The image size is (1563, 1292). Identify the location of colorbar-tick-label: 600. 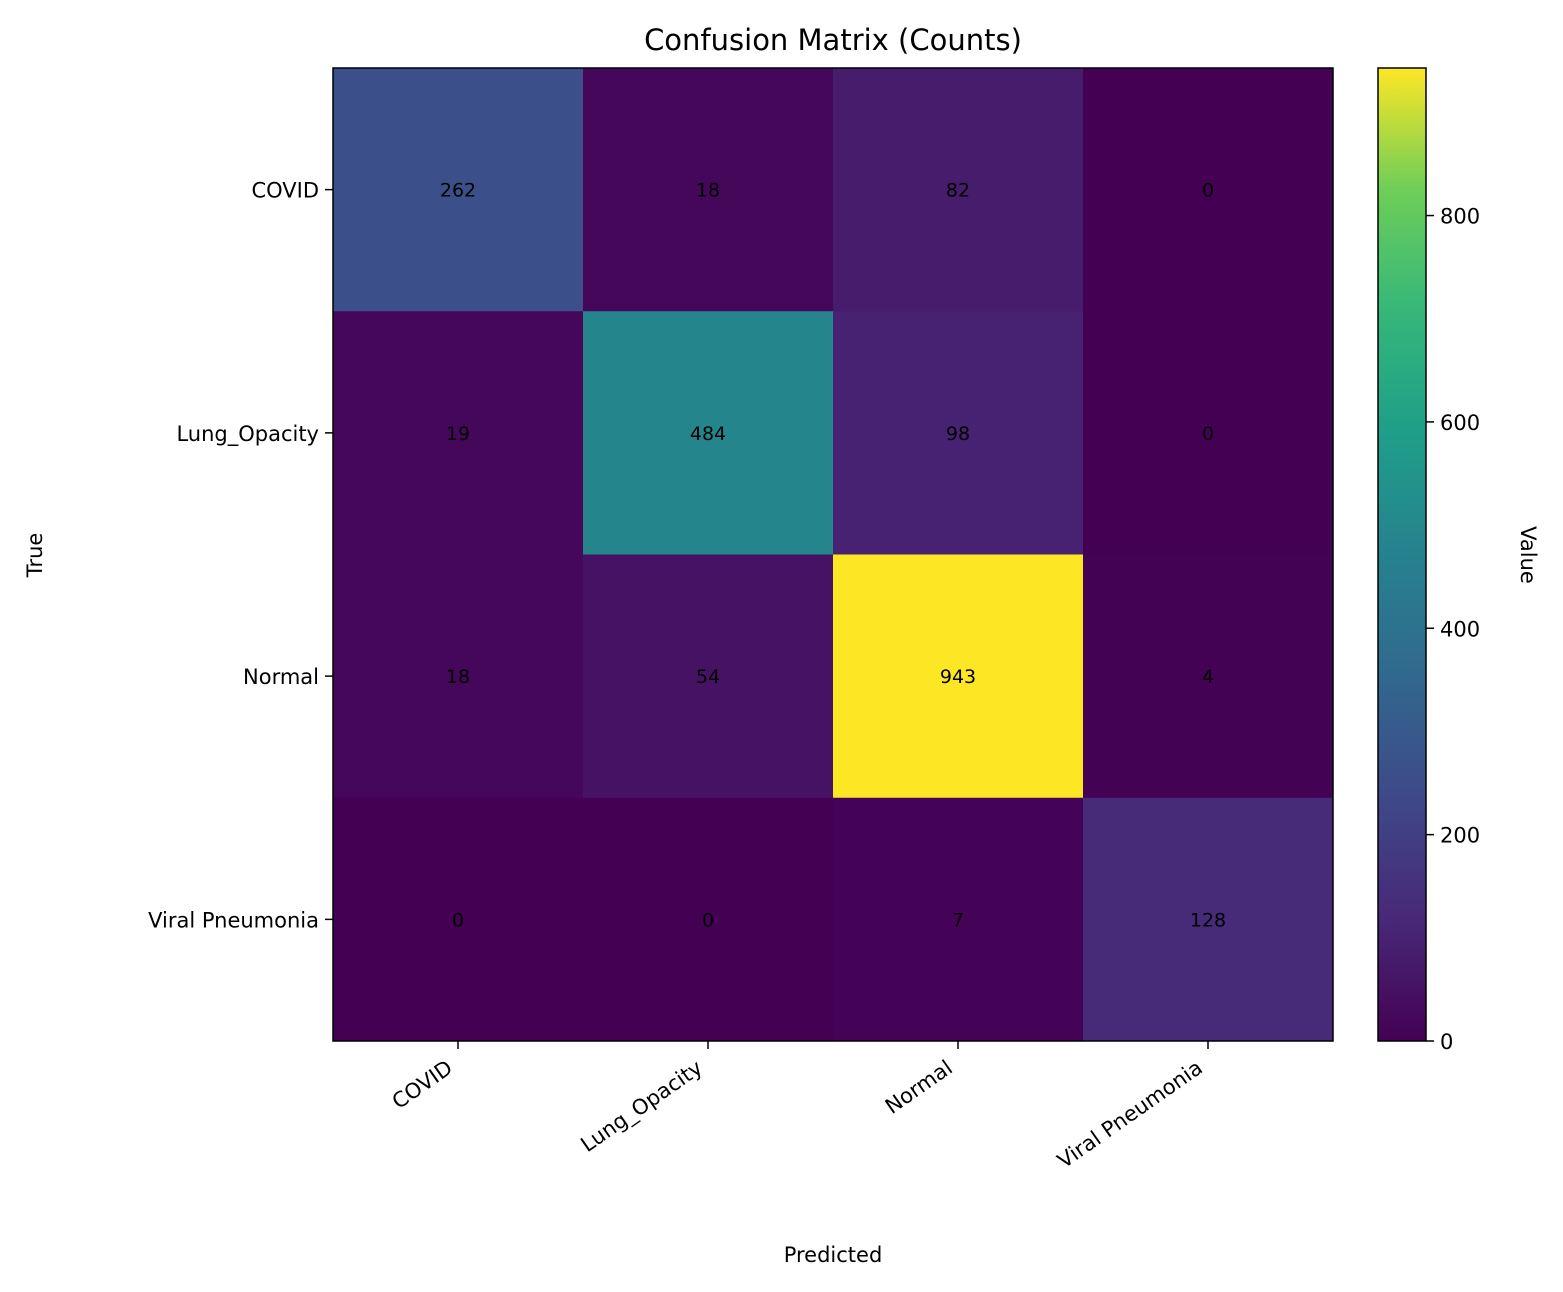
(1460, 423).